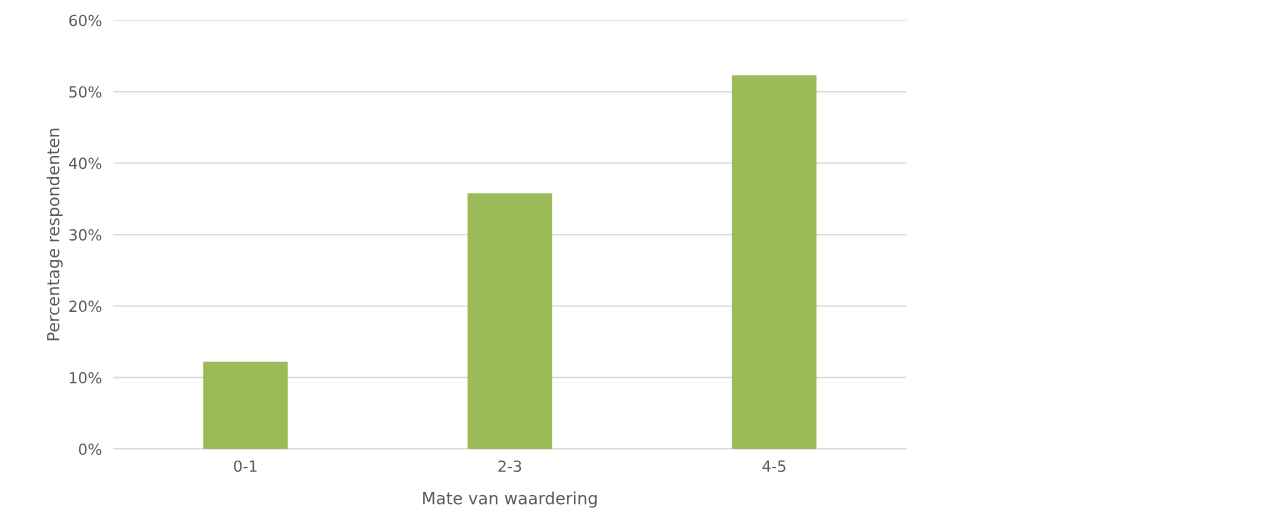 The image size is (1273, 532). I want to click on x-axis-title: Mate van waardering, so click(510, 499).